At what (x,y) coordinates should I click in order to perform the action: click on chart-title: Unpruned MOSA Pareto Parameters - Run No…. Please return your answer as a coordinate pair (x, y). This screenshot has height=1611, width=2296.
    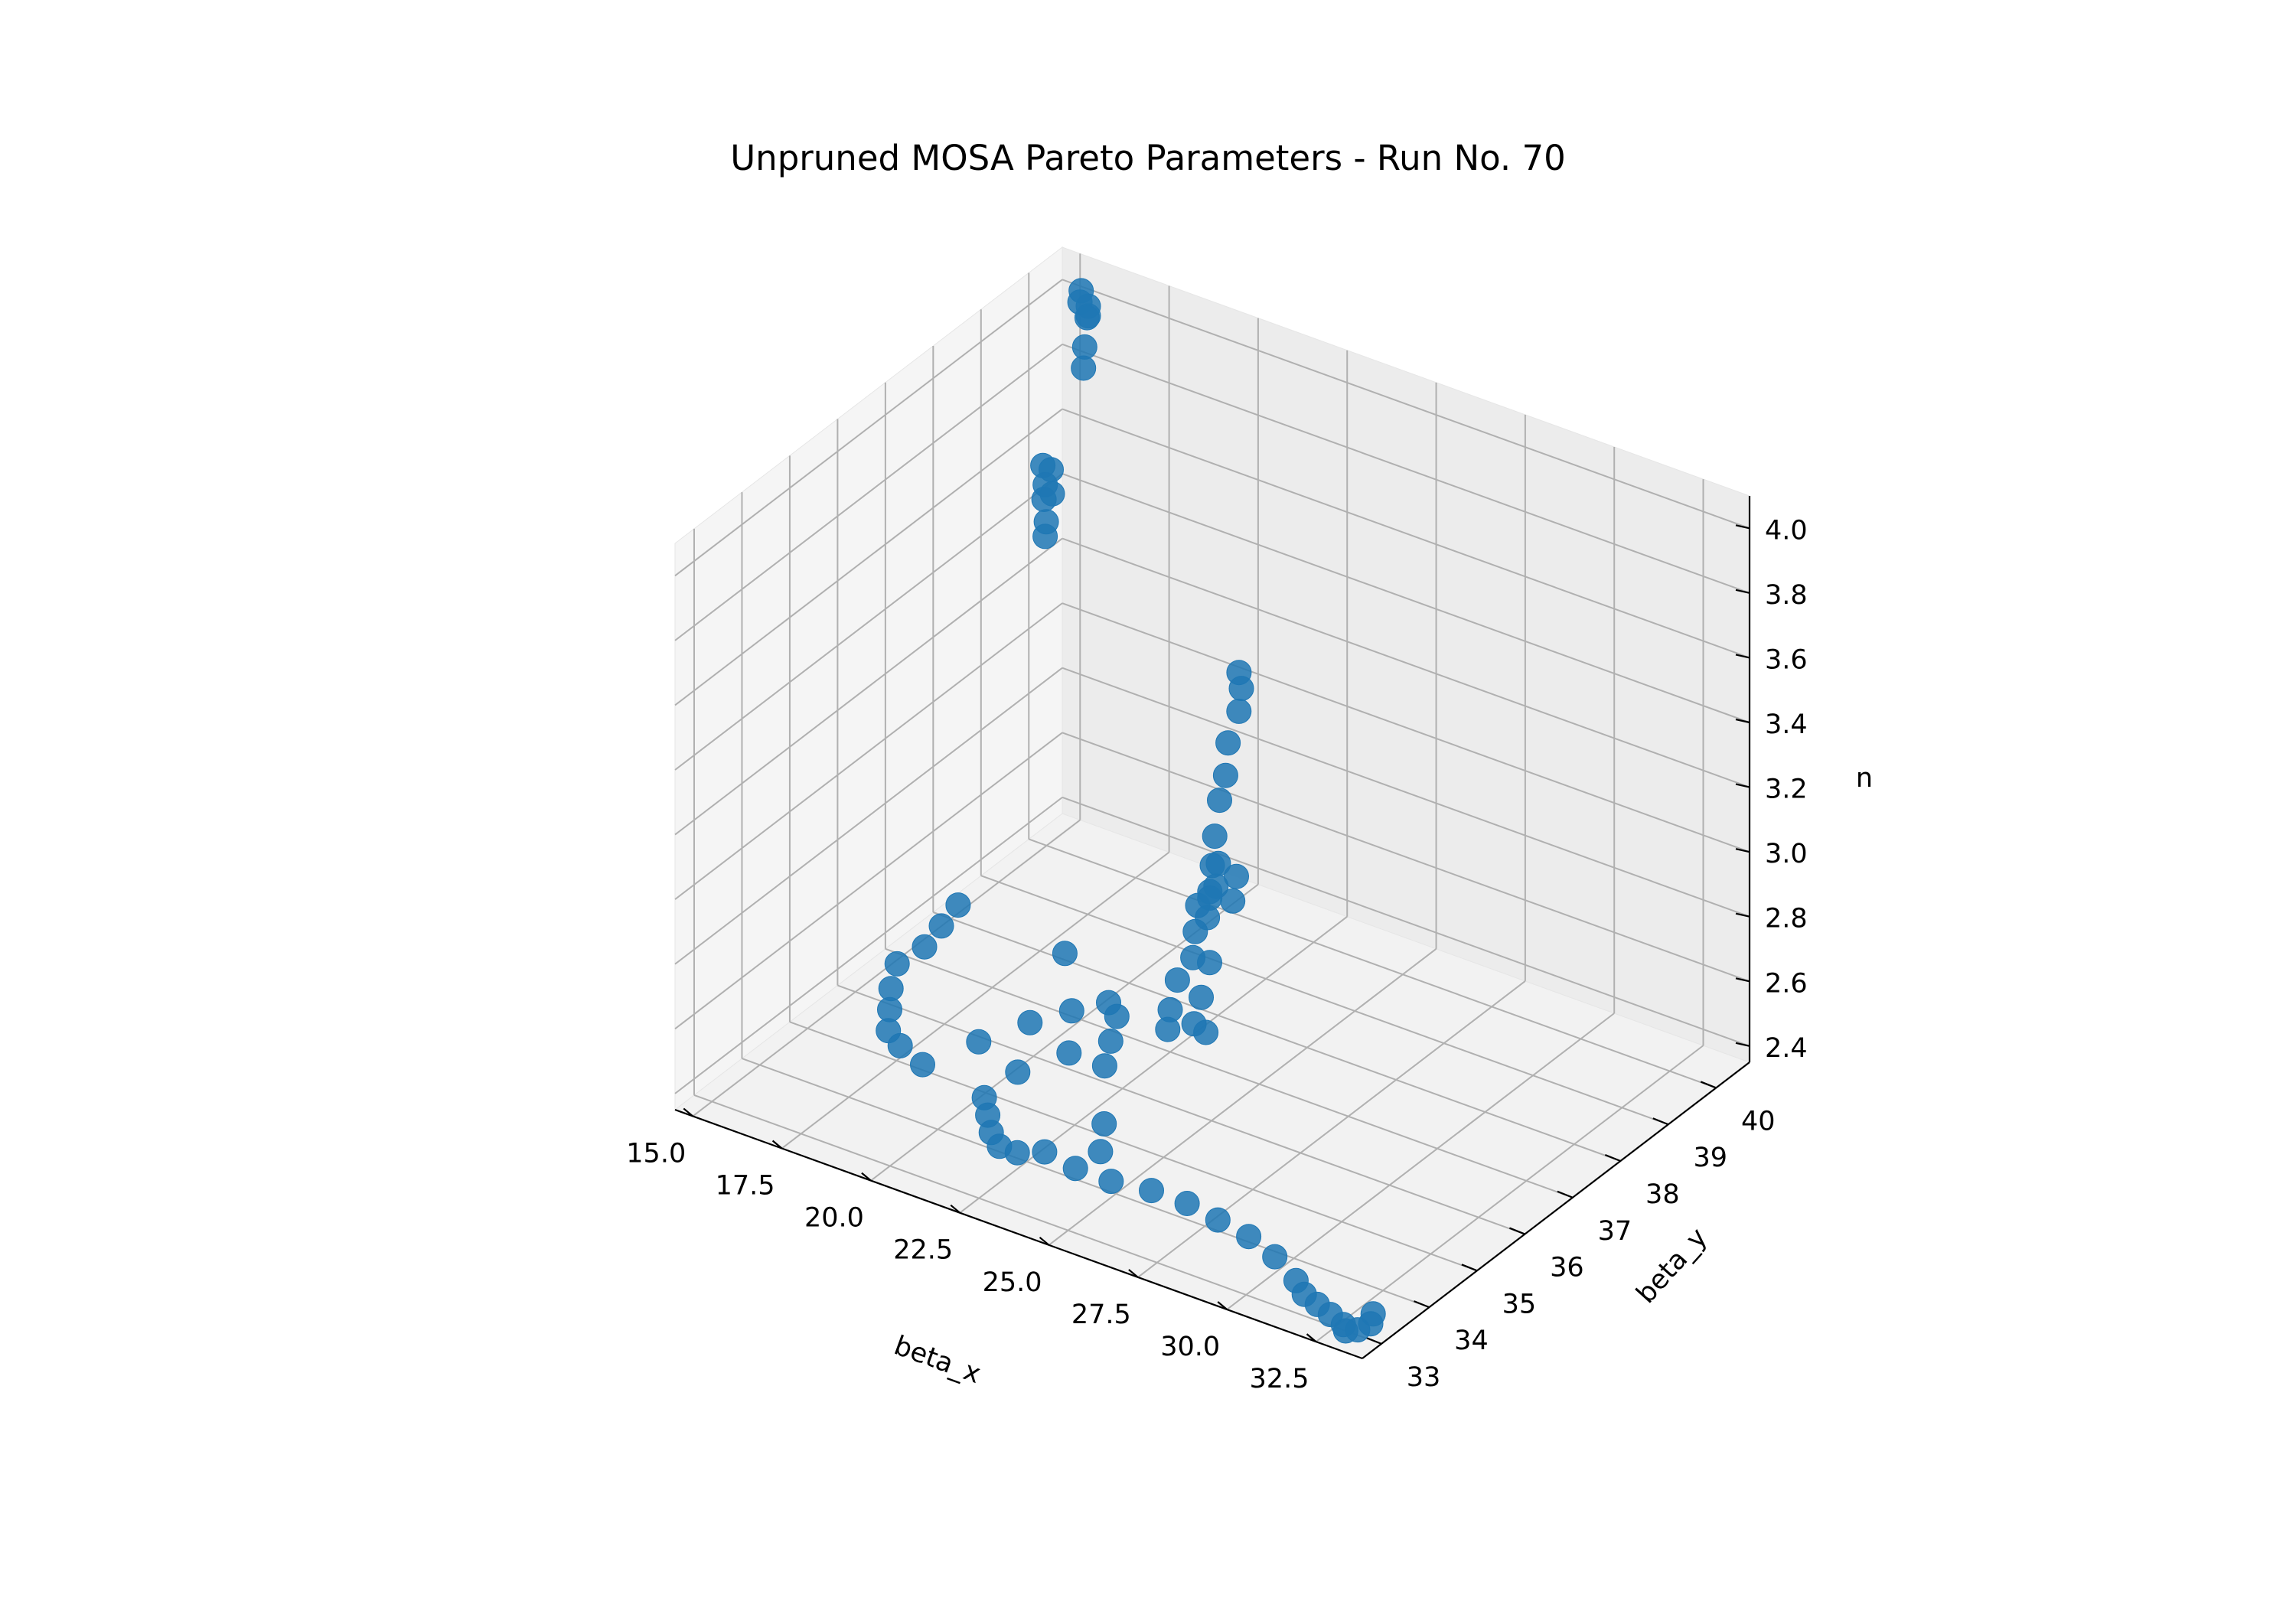
    Looking at the image, I should click on (1148, 158).